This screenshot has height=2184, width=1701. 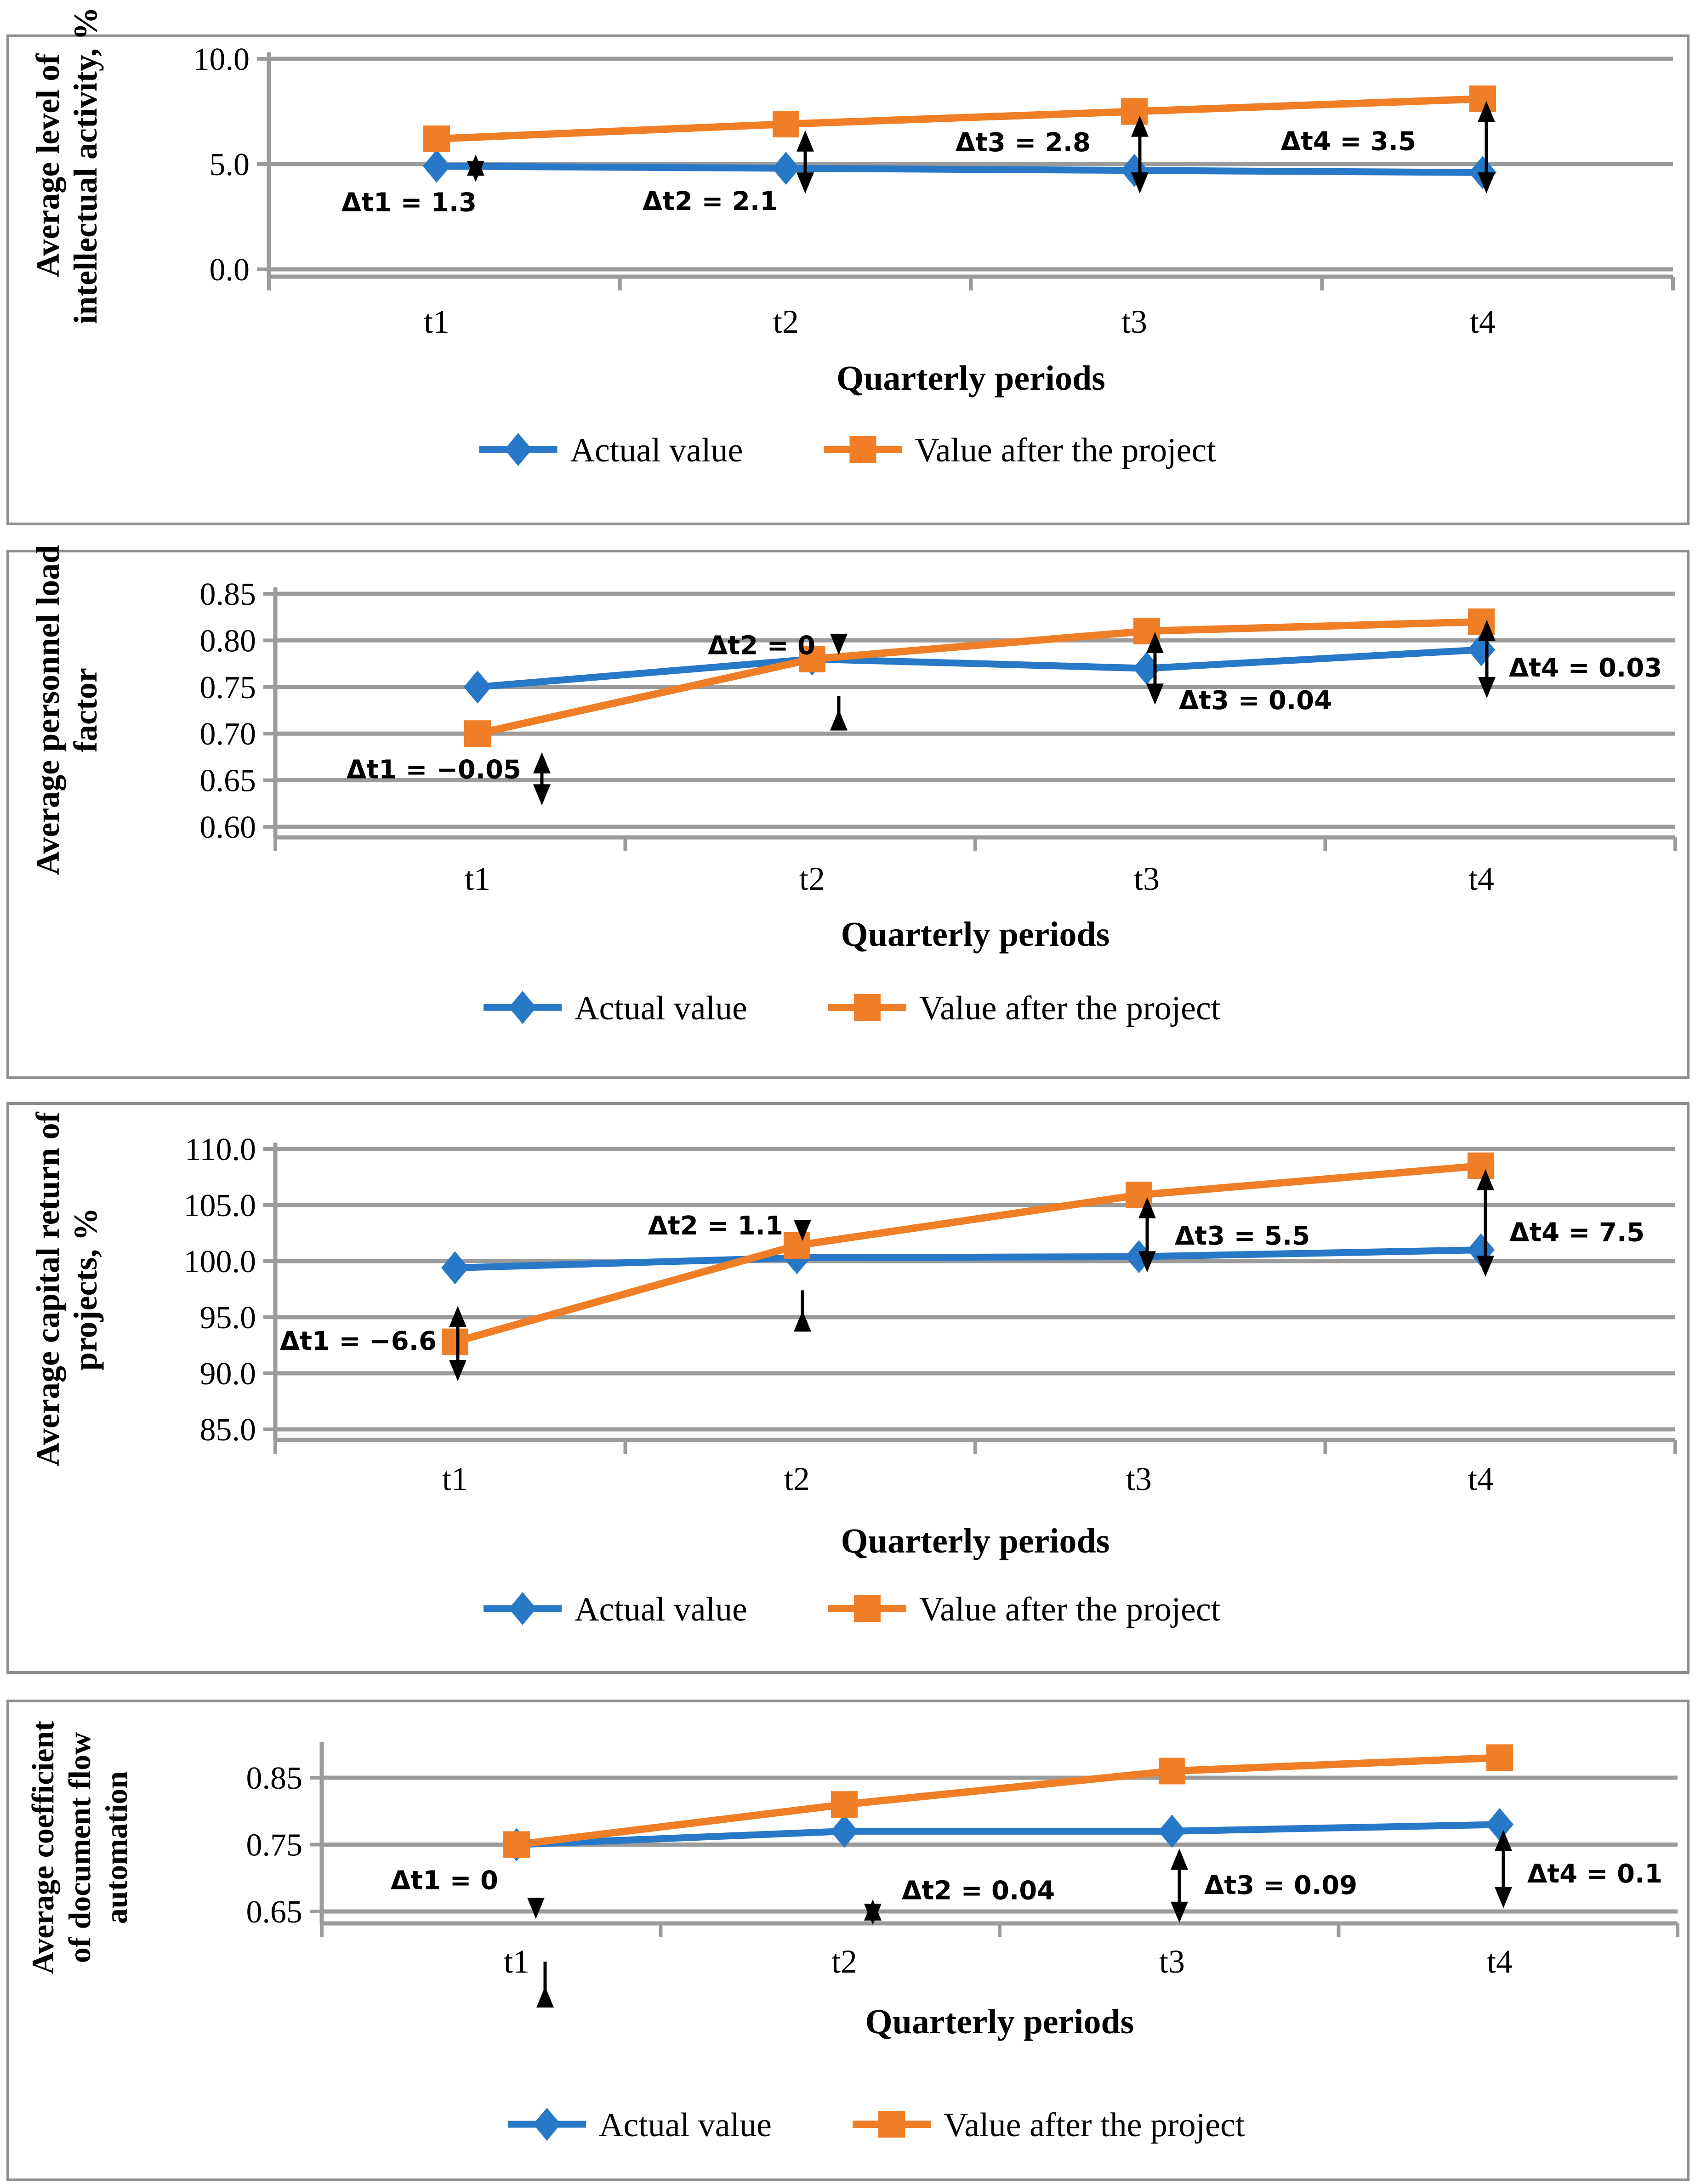 I want to click on y-tick-label: 0.60, so click(x=228, y=827).